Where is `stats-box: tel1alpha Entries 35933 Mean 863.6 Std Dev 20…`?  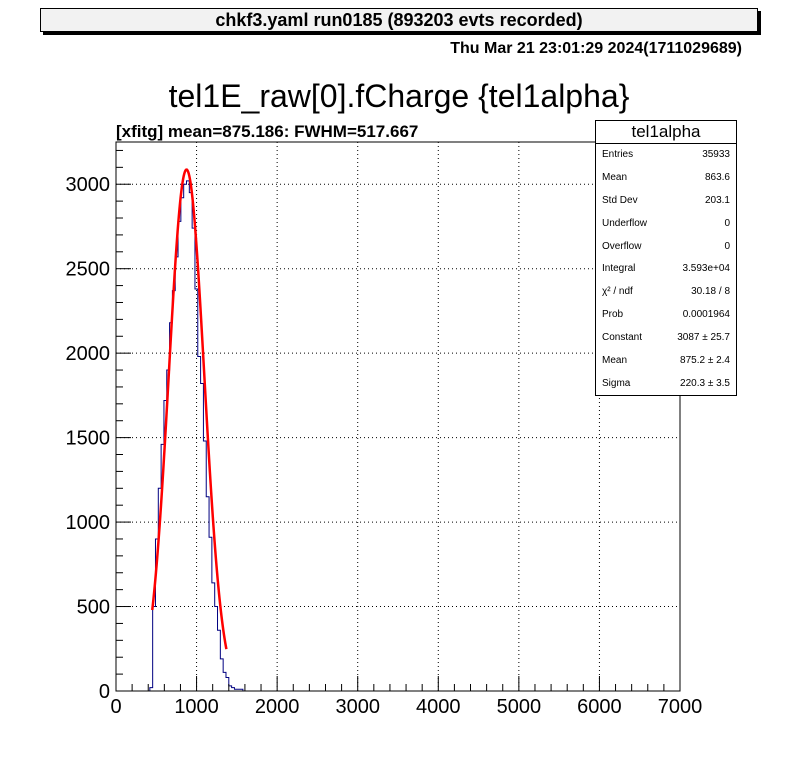 stats-box: tel1alpha Entries 35933 Mean 863.6 Std Dev 20… is located at coordinates (666, 258).